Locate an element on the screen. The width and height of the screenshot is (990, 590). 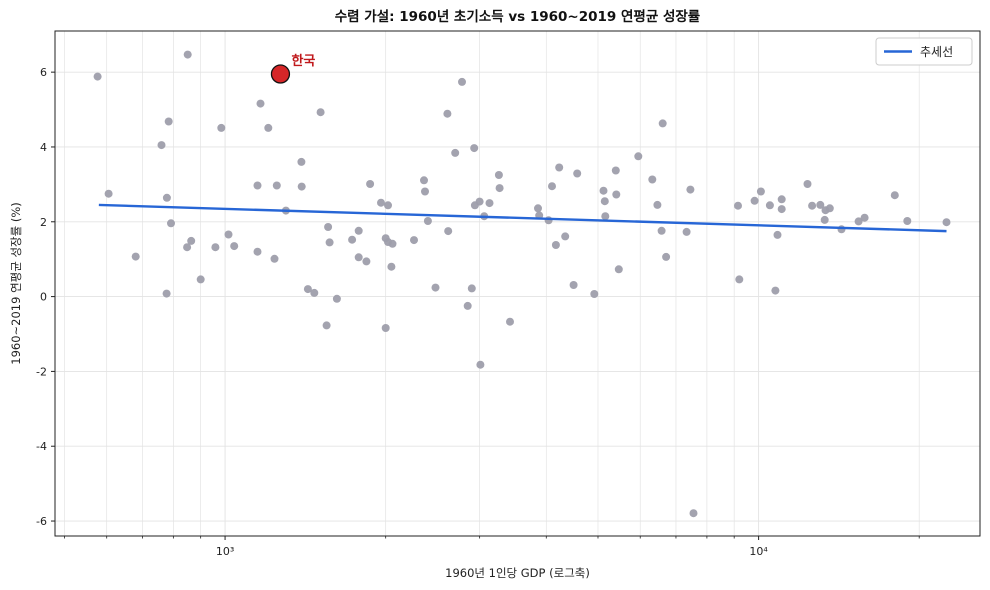
highlight-point is located at coordinates (280, 74).